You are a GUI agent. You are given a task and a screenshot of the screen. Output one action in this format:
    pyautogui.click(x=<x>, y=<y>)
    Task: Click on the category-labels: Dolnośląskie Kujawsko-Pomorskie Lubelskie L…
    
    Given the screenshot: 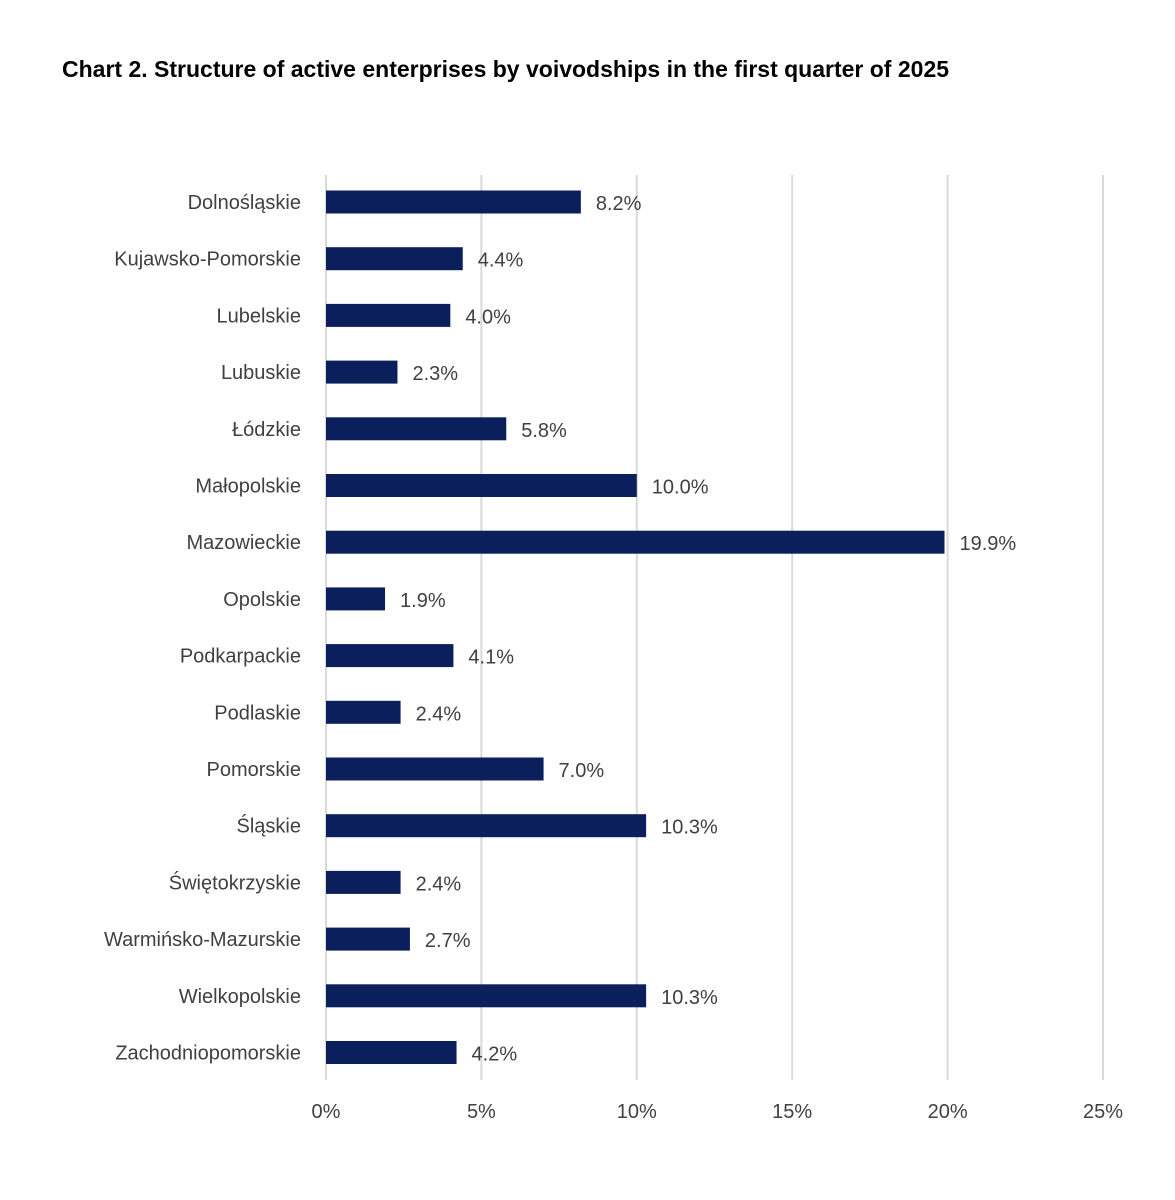 What is the action you would take?
    pyautogui.click(x=202, y=628)
    